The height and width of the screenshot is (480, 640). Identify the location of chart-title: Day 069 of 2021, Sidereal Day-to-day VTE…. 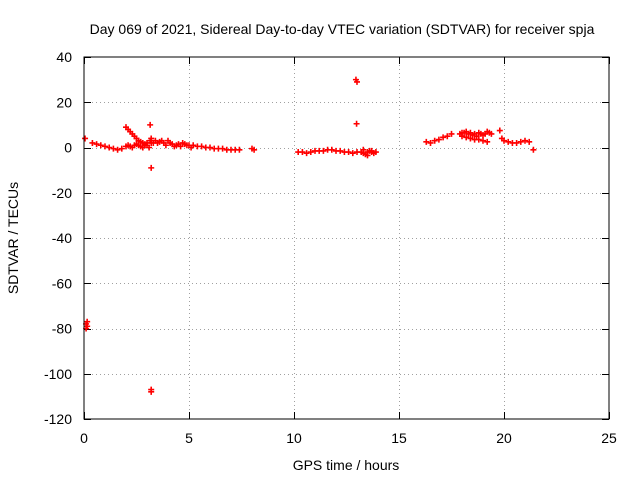
(342, 29).